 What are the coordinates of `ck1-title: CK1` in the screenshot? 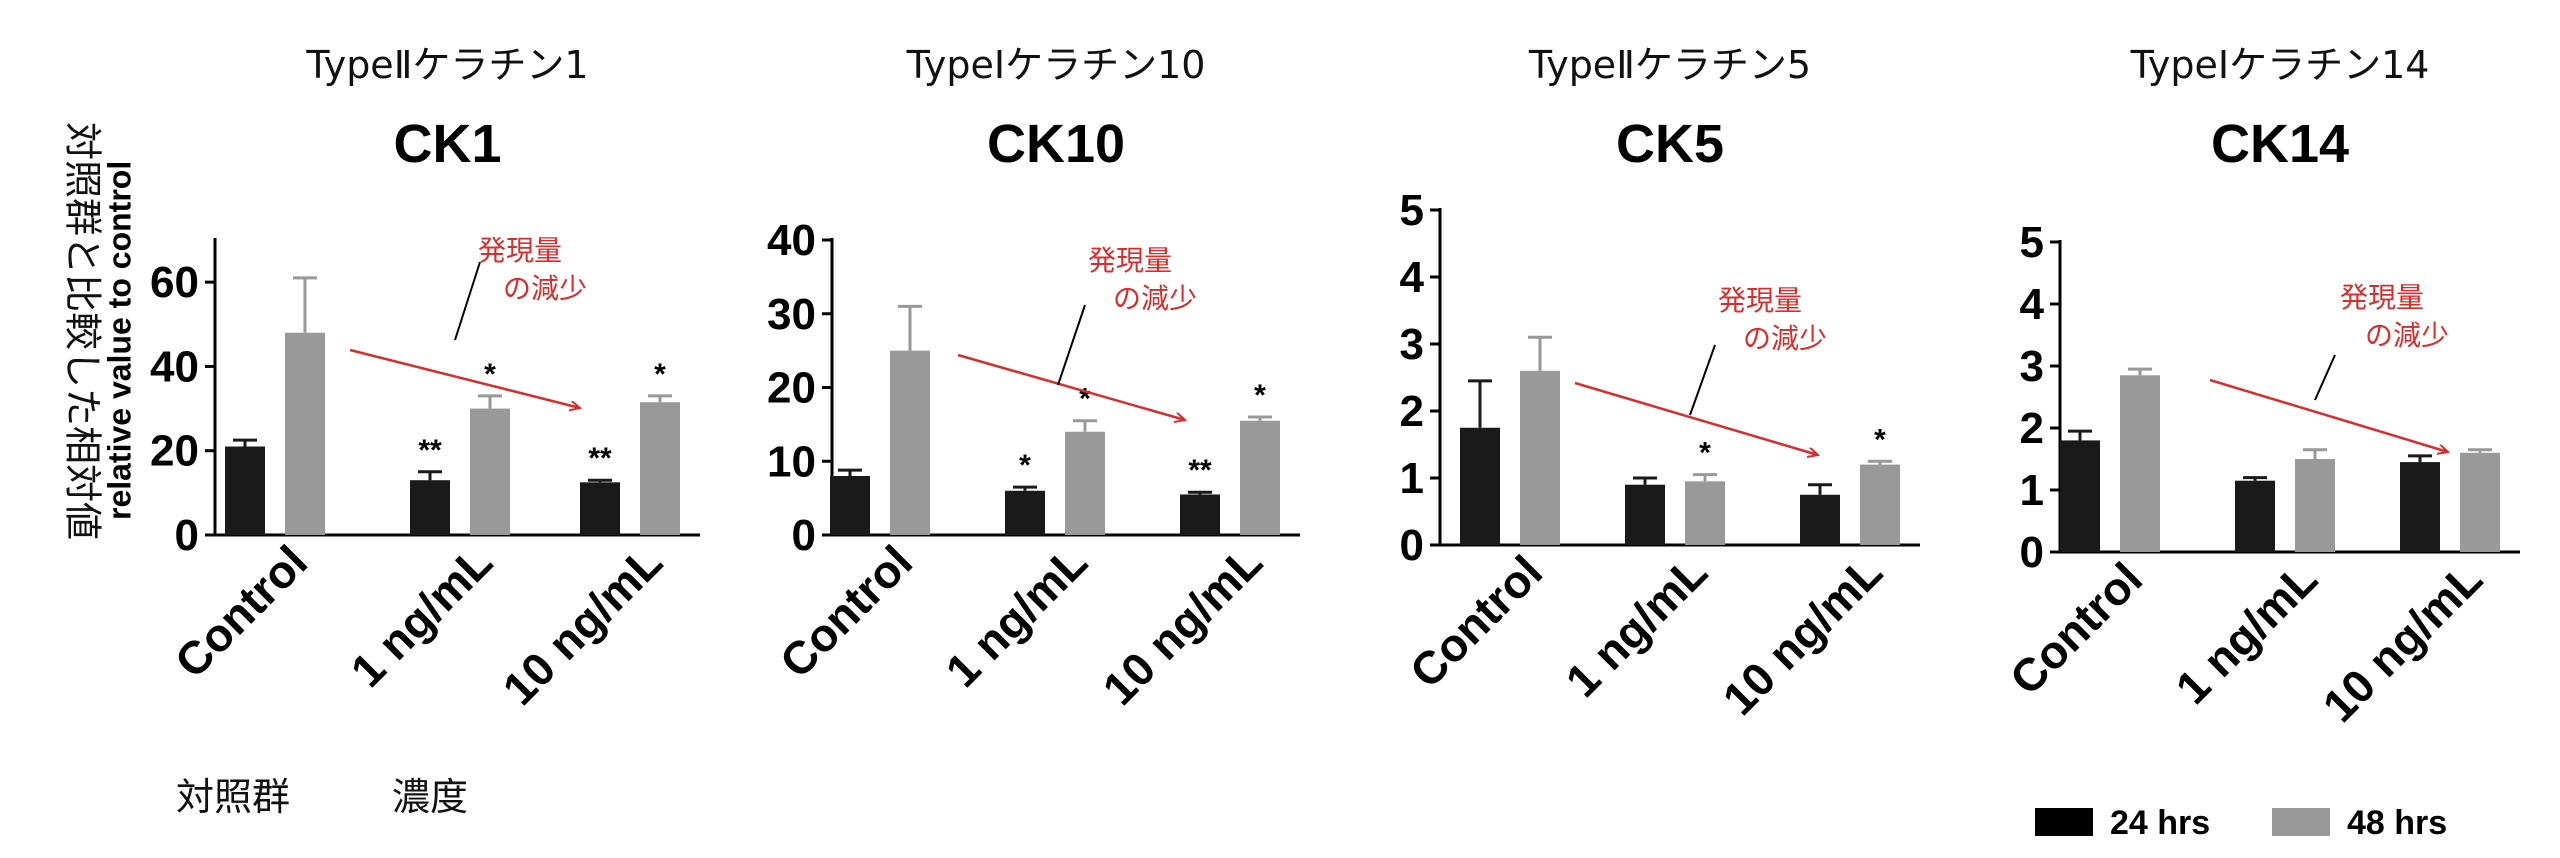 It's located at (447, 144).